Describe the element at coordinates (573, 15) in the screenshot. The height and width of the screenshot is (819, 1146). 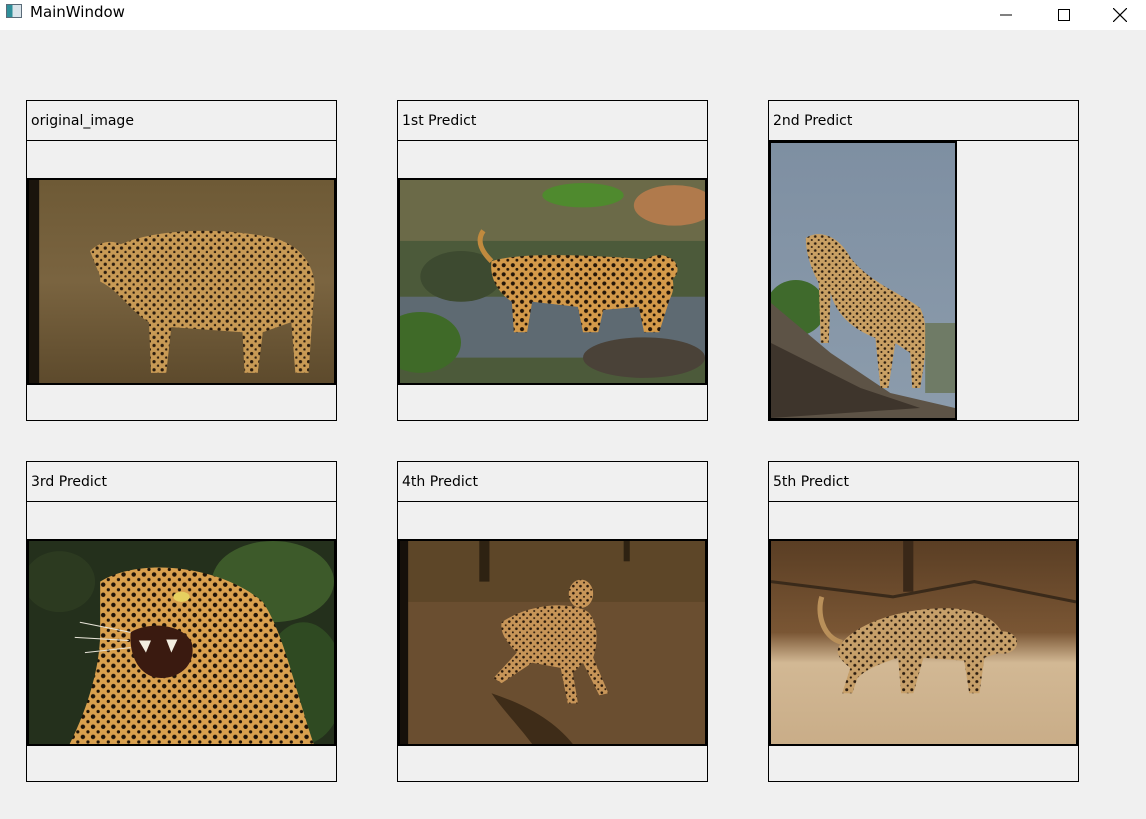
I see `title-bar: MainWindow` at that location.